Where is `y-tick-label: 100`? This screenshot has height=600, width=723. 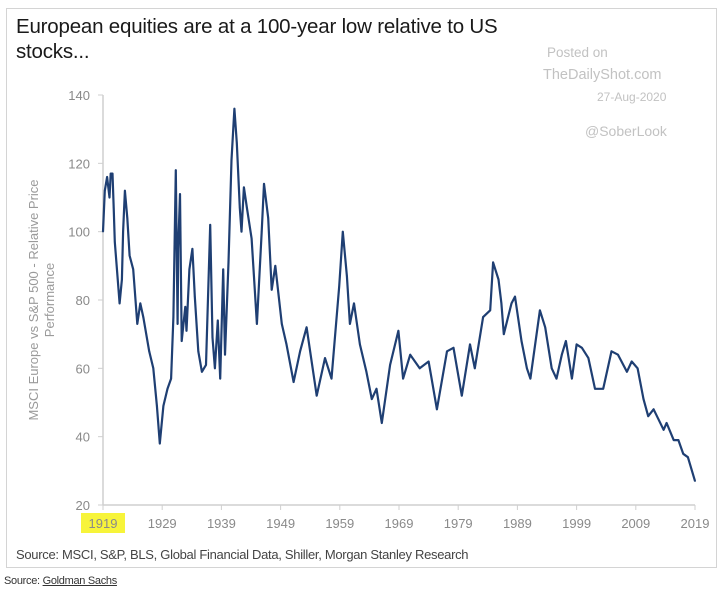 y-tick-label: 100 is located at coordinates (79, 232).